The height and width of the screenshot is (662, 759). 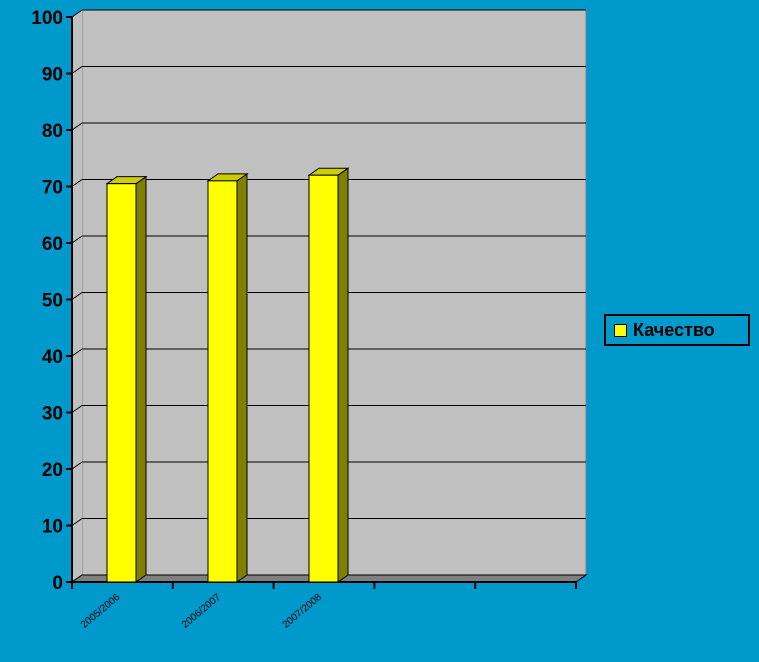 I want to click on y-tick-label: 70, so click(x=52, y=188).